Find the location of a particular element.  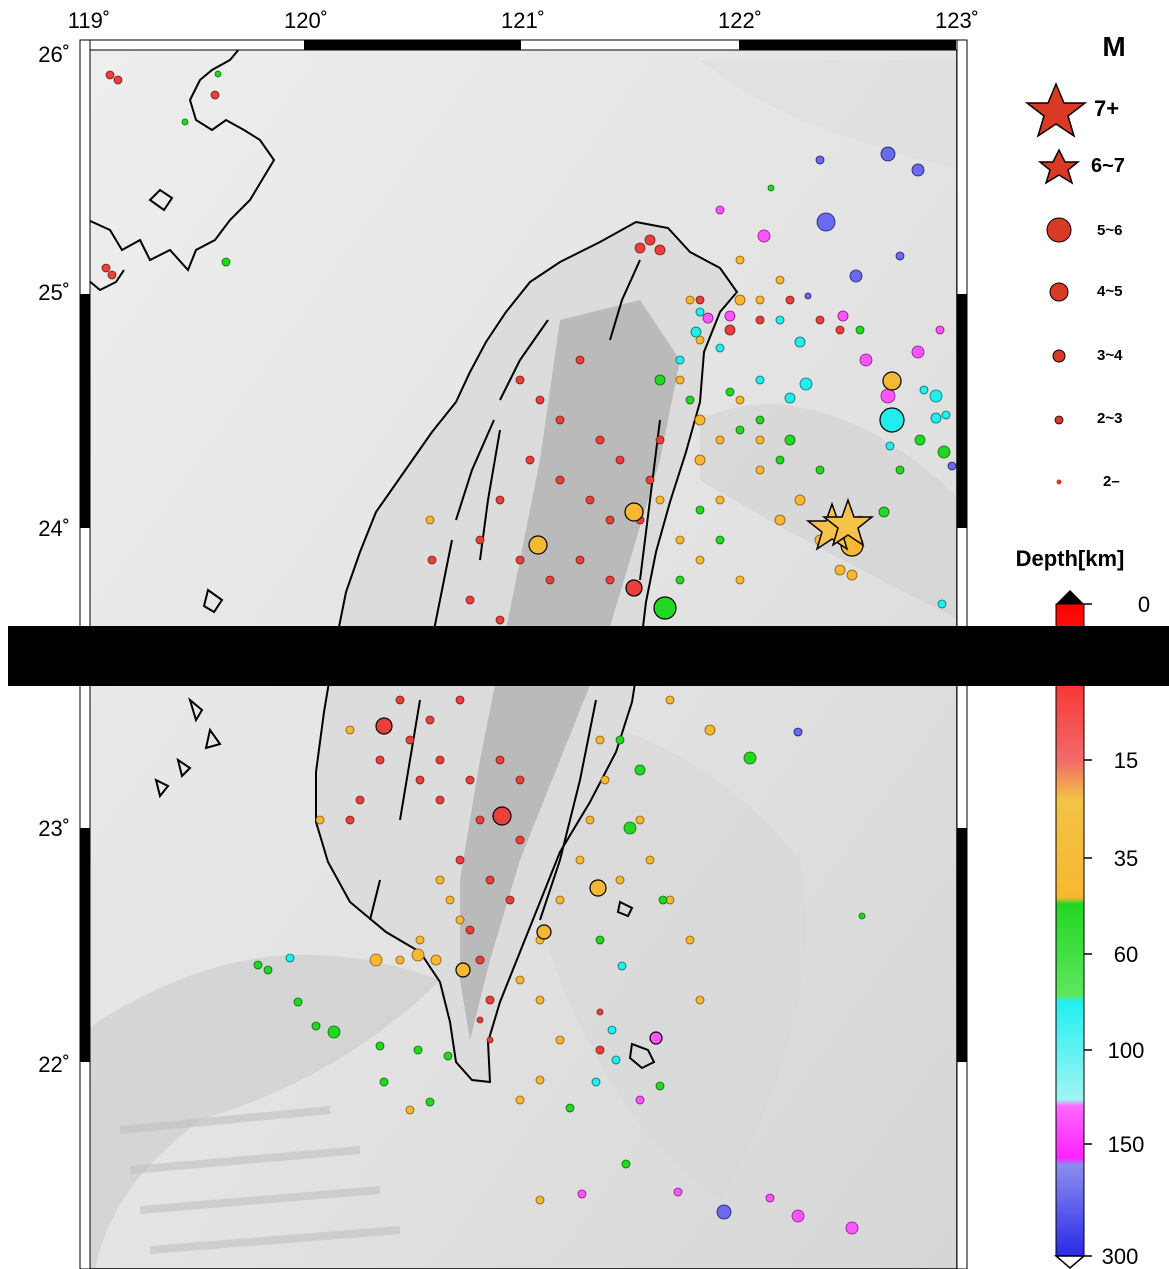

lat-tick-25: 25˚ is located at coordinates (54, 292).